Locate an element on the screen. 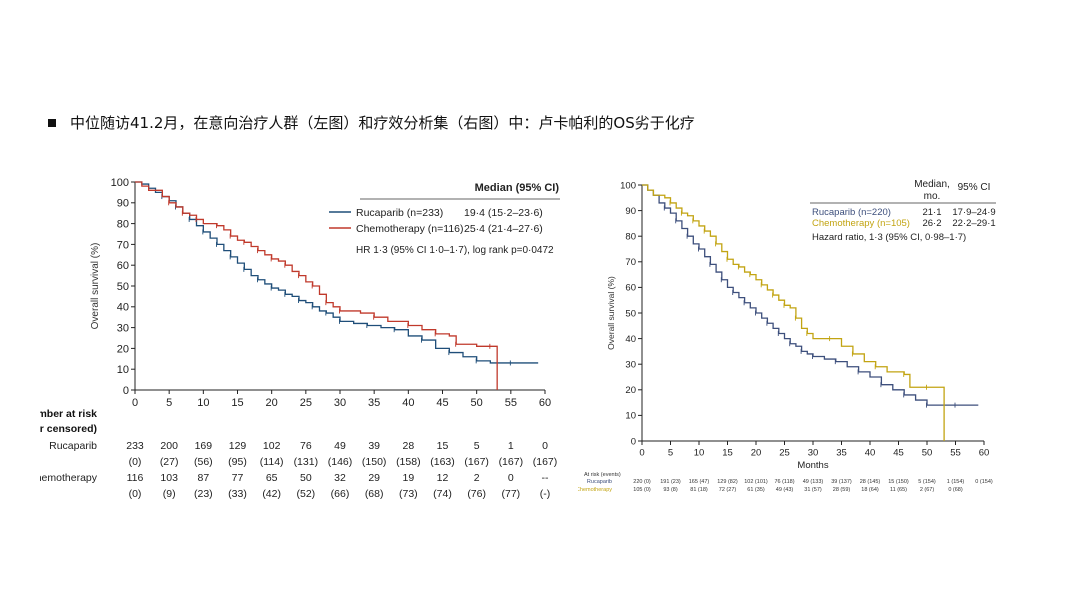  legend-ci: 17·9–24·9 is located at coordinates (973, 212).